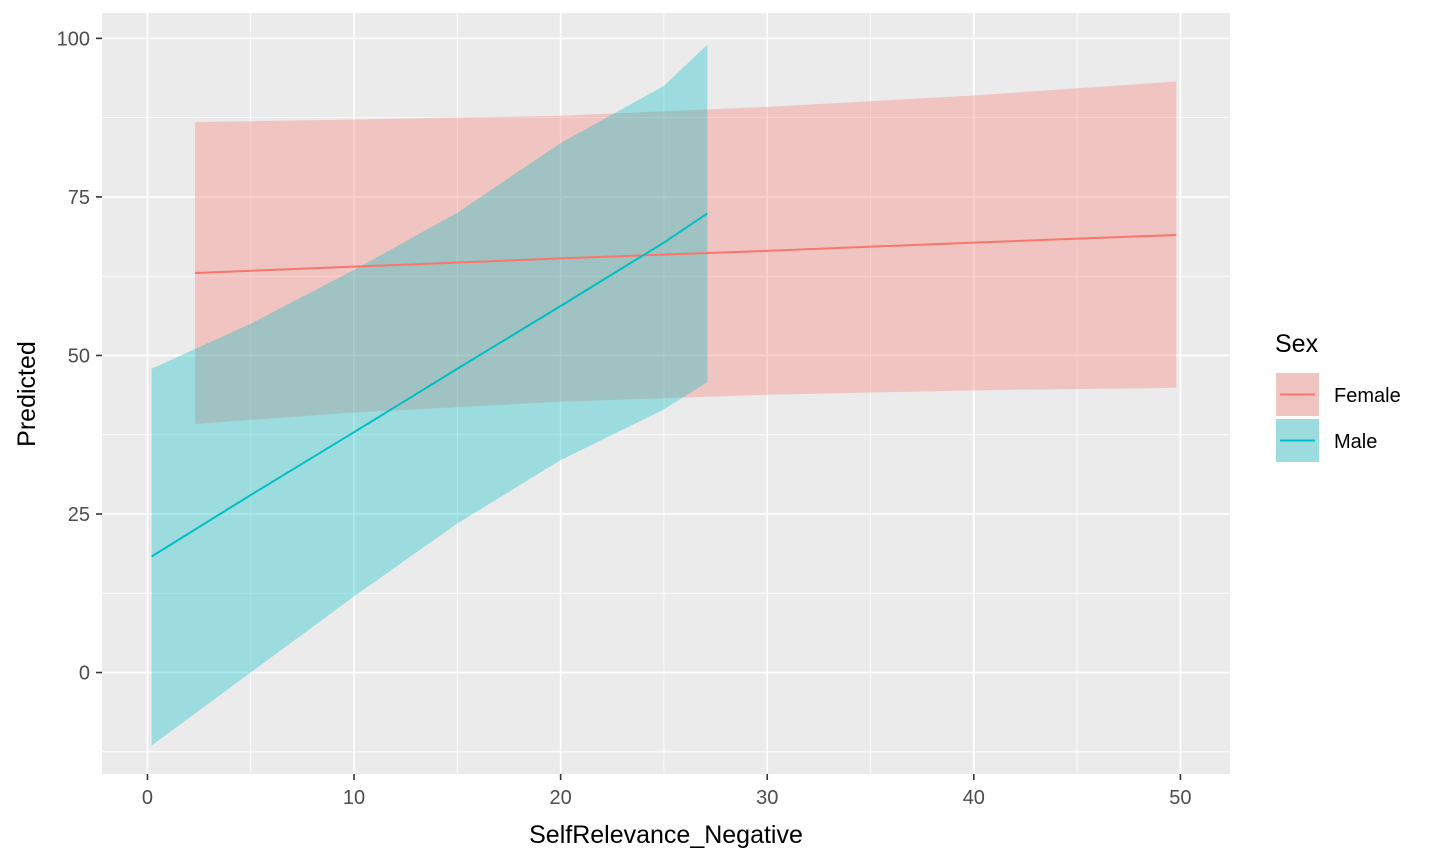  What do you see at coordinates (974, 798) in the screenshot?
I see `x-tick-label: 40` at bounding box center [974, 798].